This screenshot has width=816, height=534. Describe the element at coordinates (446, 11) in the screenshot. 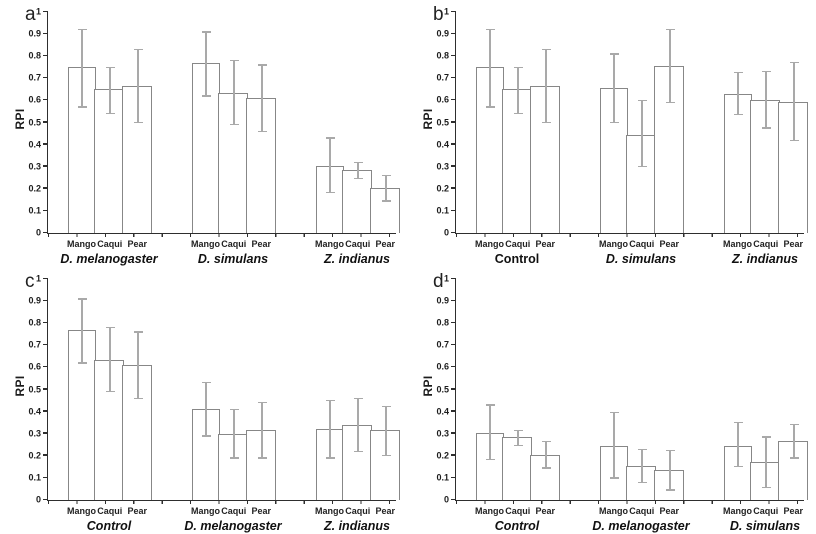

I see `y-tick-label: 1` at that location.